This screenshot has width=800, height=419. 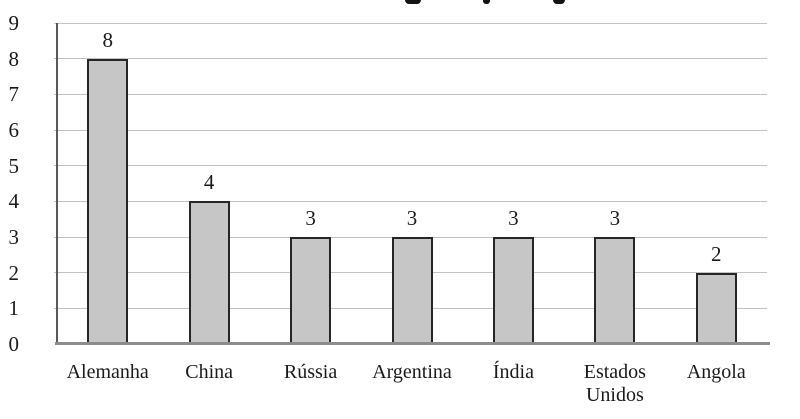 What do you see at coordinates (716, 253) in the screenshot?
I see `bar-value-label: 2` at bounding box center [716, 253].